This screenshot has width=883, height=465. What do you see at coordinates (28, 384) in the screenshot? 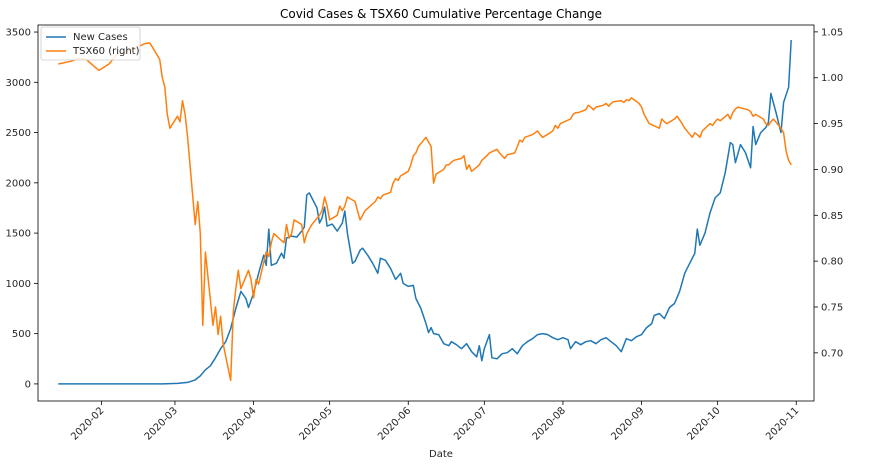
I see `y-tick-label: 0` at bounding box center [28, 384].